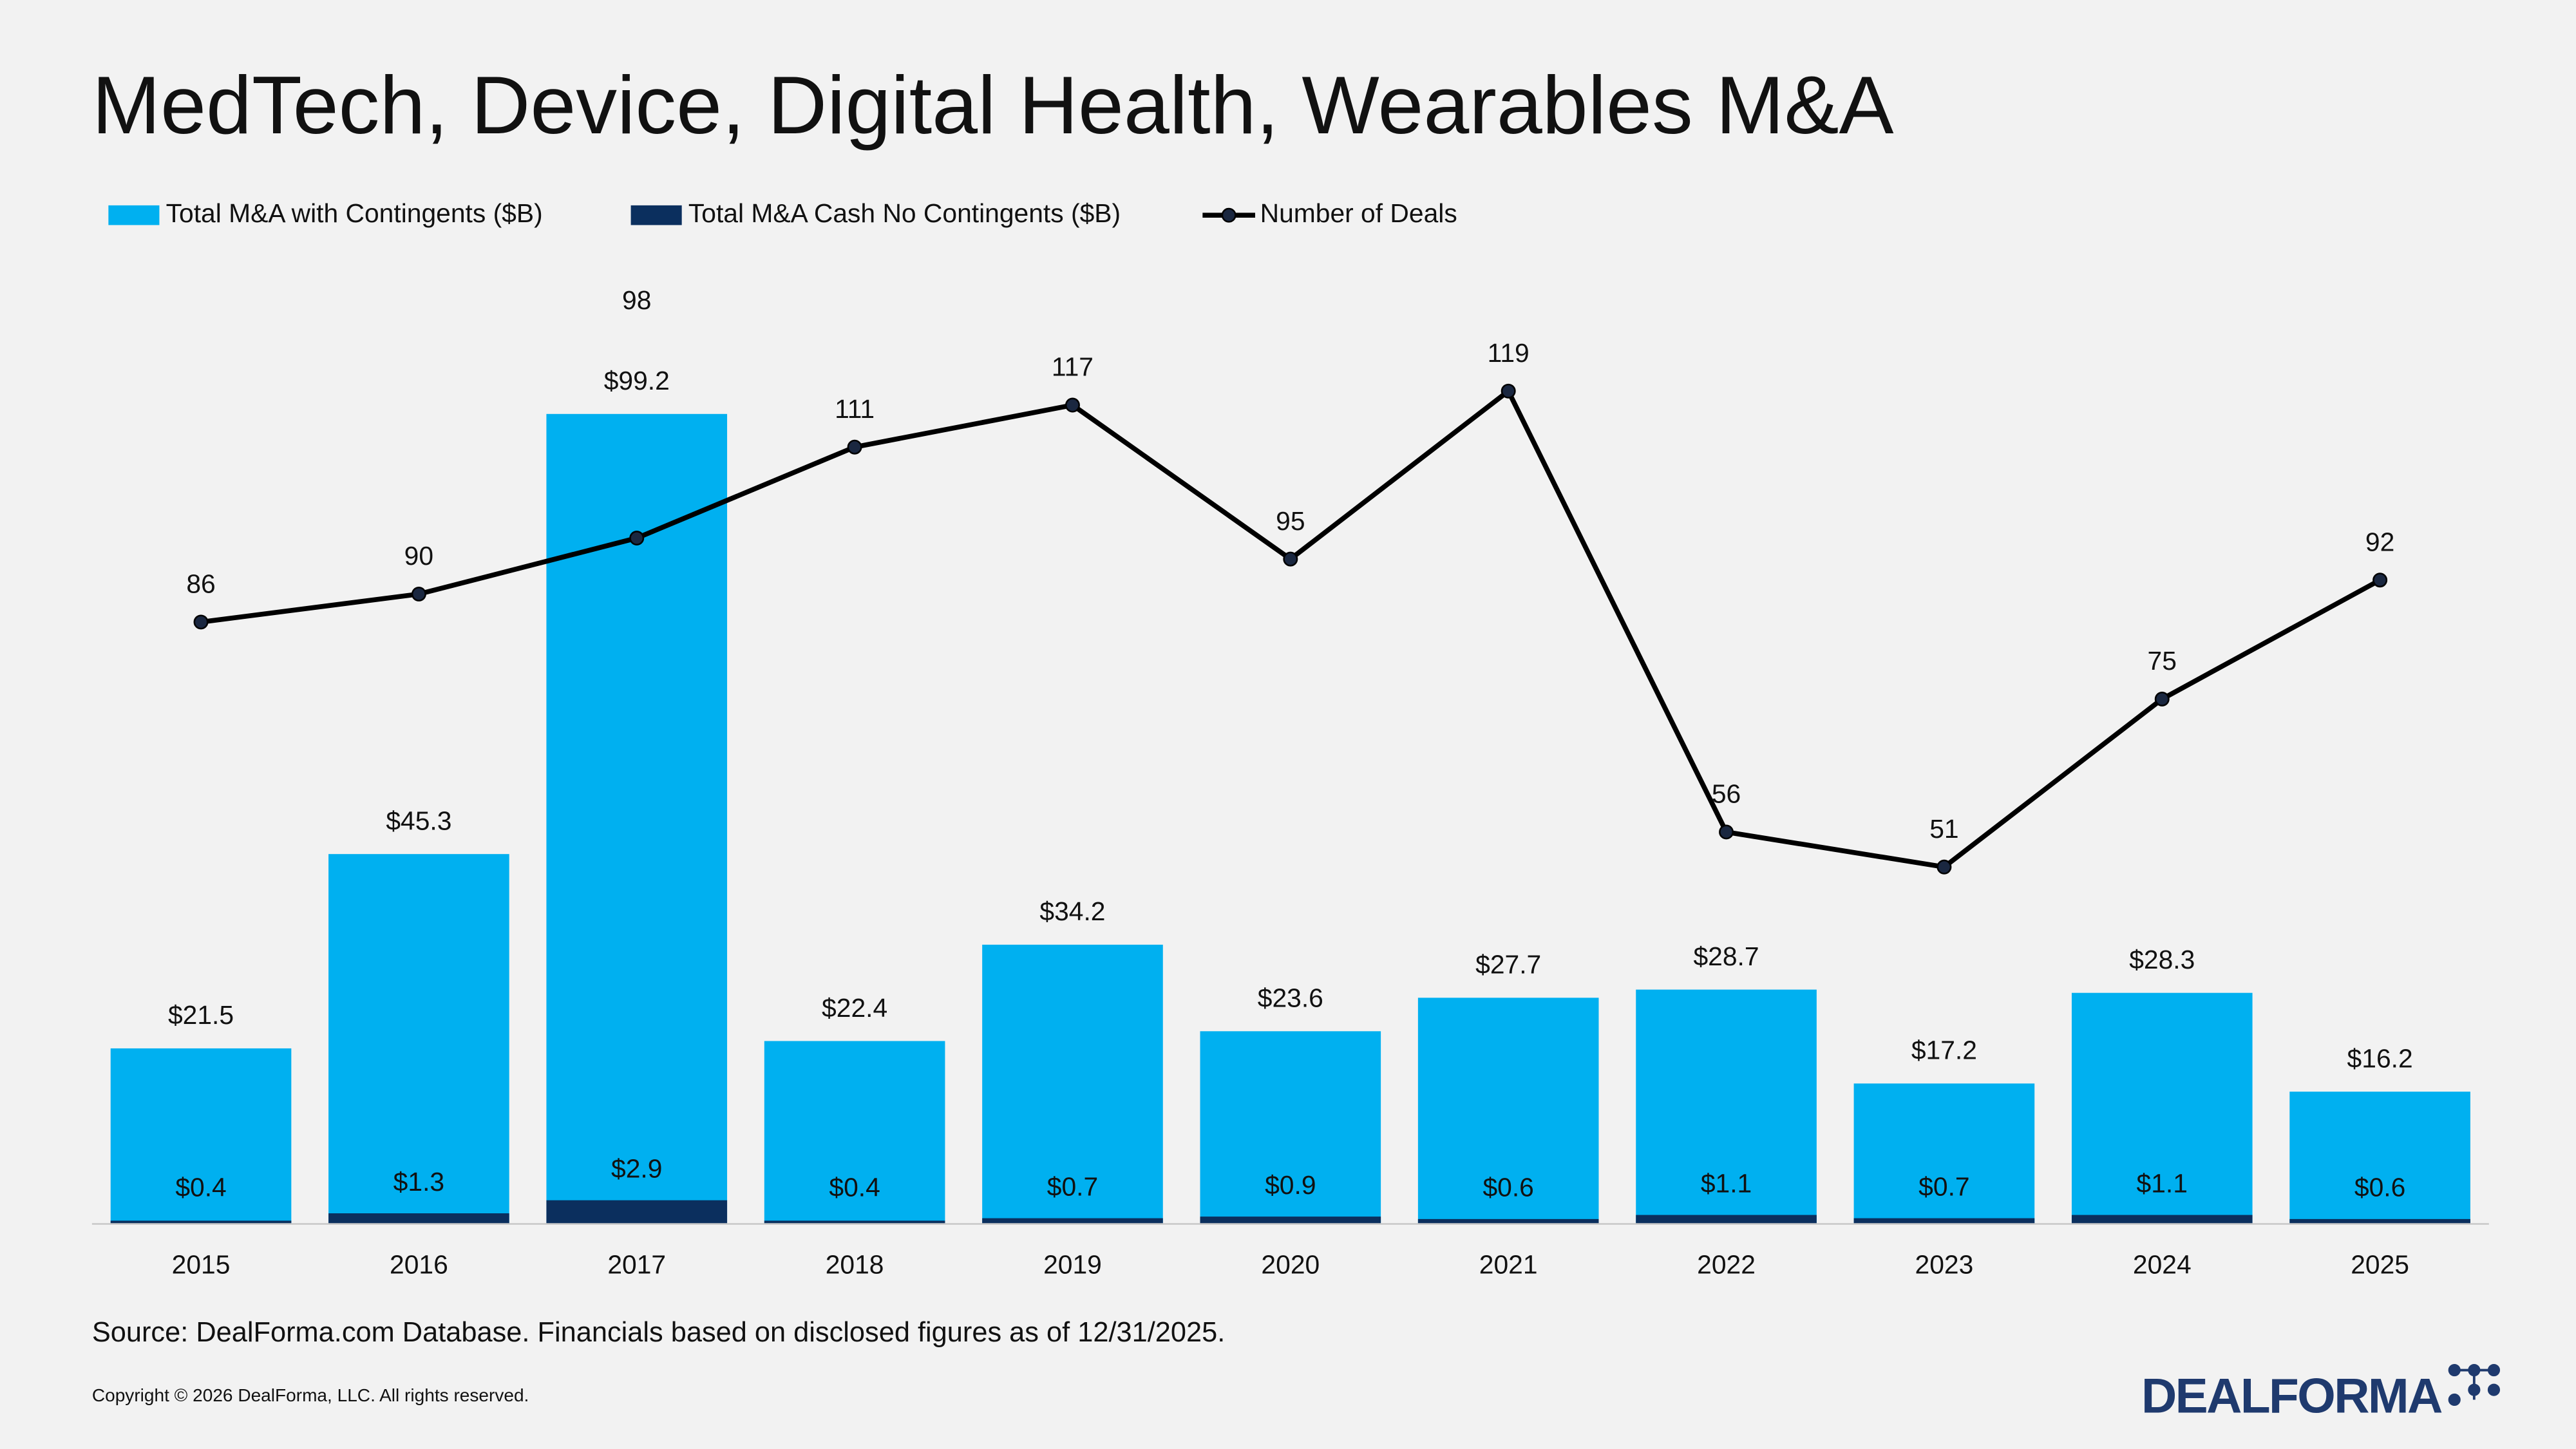 Image resolution: width=2576 pixels, height=1449 pixels. What do you see at coordinates (905, 213) in the screenshot?
I see `legend-label: Total M&A Cash No Contingents ($B)` at bounding box center [905, 213].